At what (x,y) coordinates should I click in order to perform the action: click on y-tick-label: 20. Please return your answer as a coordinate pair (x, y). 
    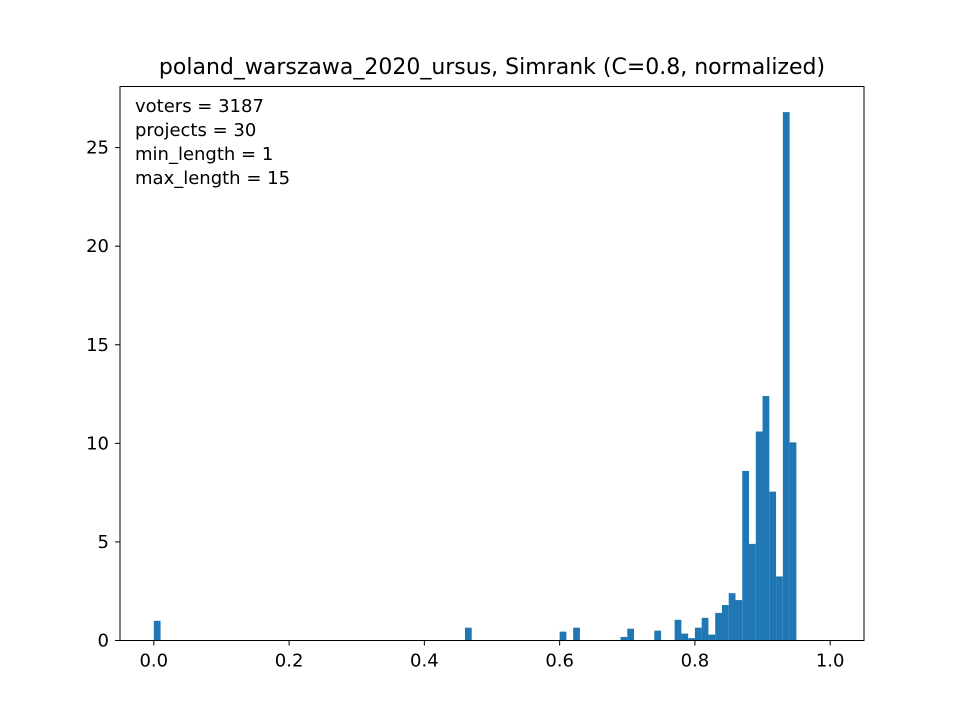
    Looking at the image, I should click on (97, 246).